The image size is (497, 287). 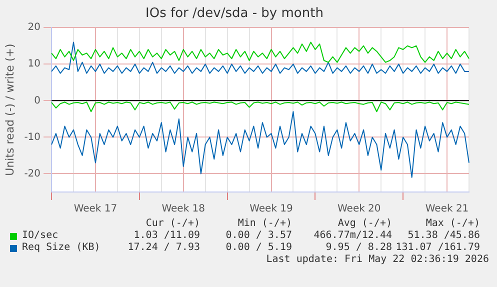 I want to click on chart-title: IOs for /dev/sda - by month, so click(x=235, y=14).